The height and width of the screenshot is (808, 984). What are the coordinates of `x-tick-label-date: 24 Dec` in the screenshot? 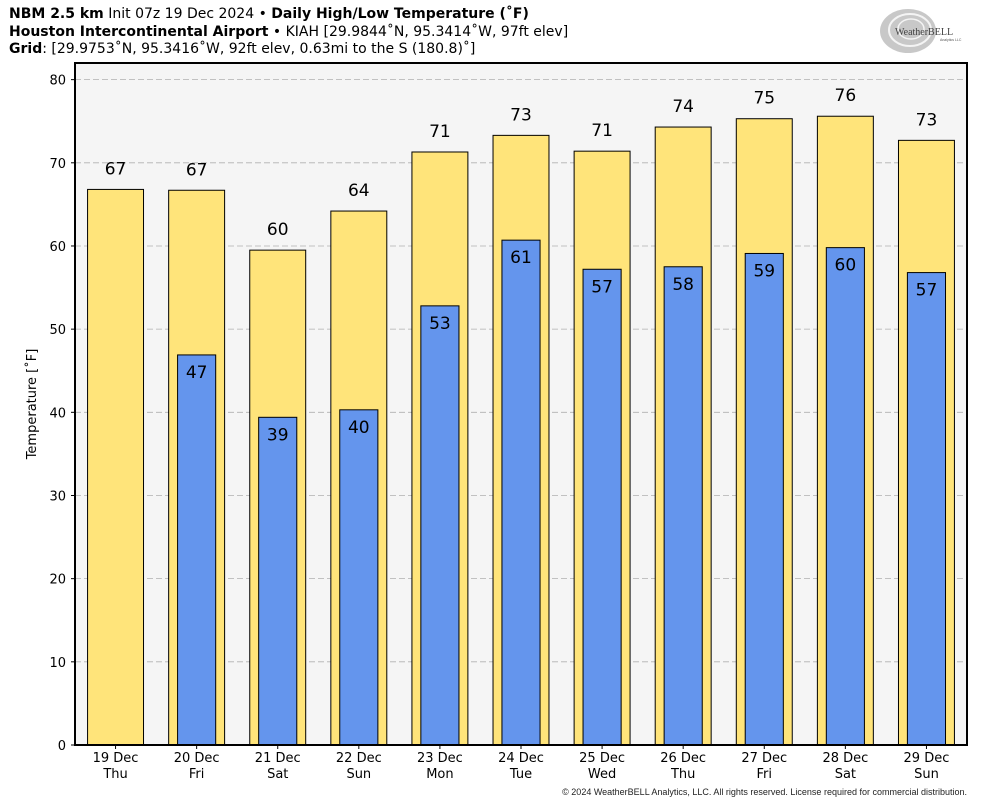 It's located at (521, 758).